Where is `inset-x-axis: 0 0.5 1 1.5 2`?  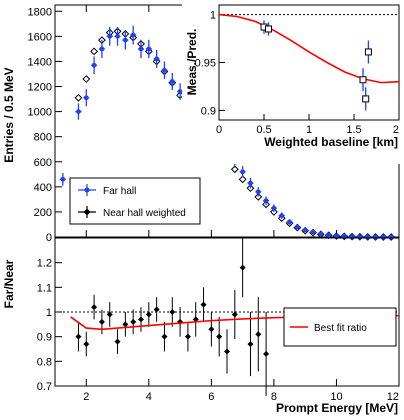 inset-x-axis: 0 0.5 1 1.5 2 is located at coordinates (308, 125).